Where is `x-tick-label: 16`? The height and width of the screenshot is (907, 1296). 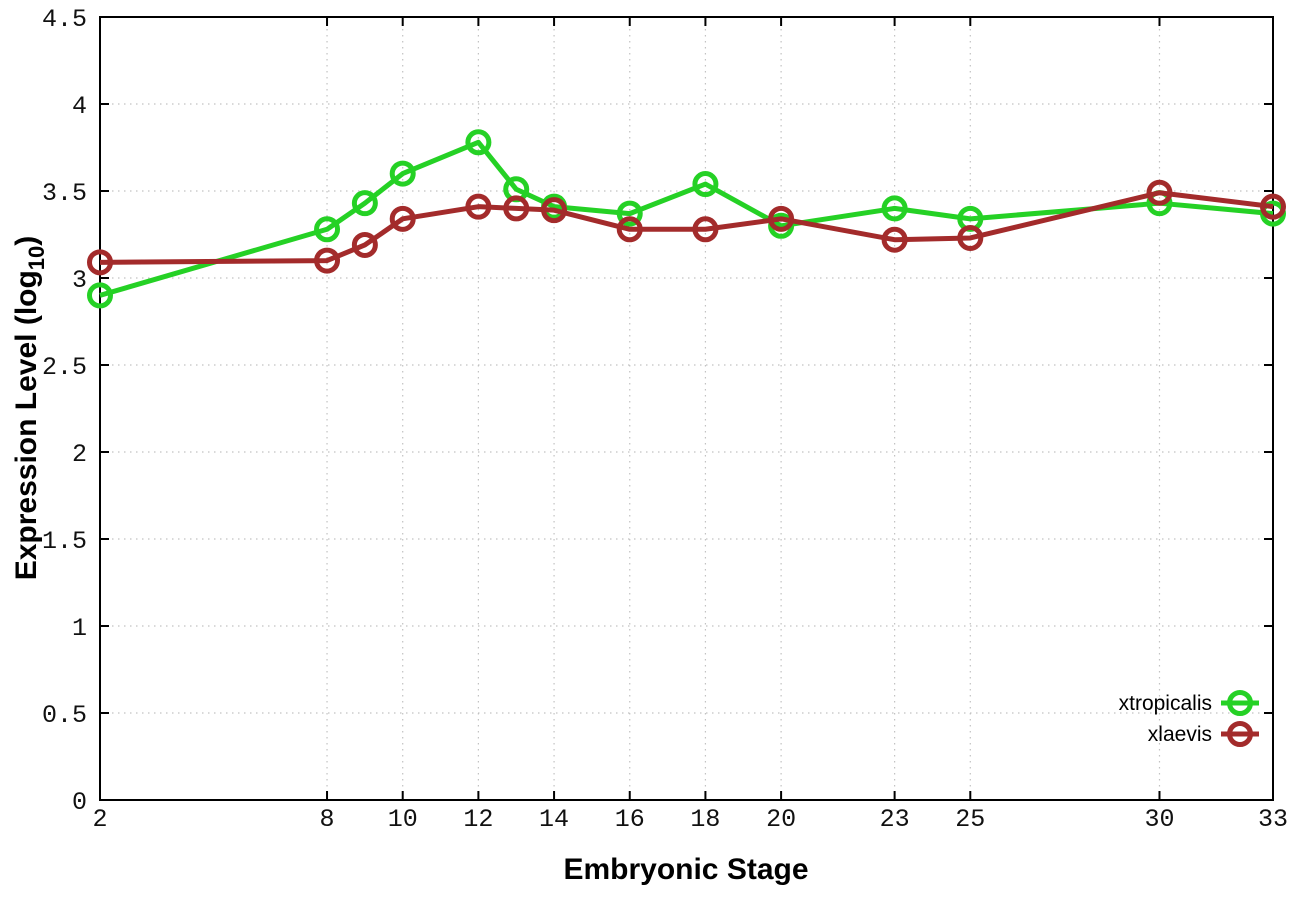 x-tick-label: 16 is located at coordinates (630, 819).